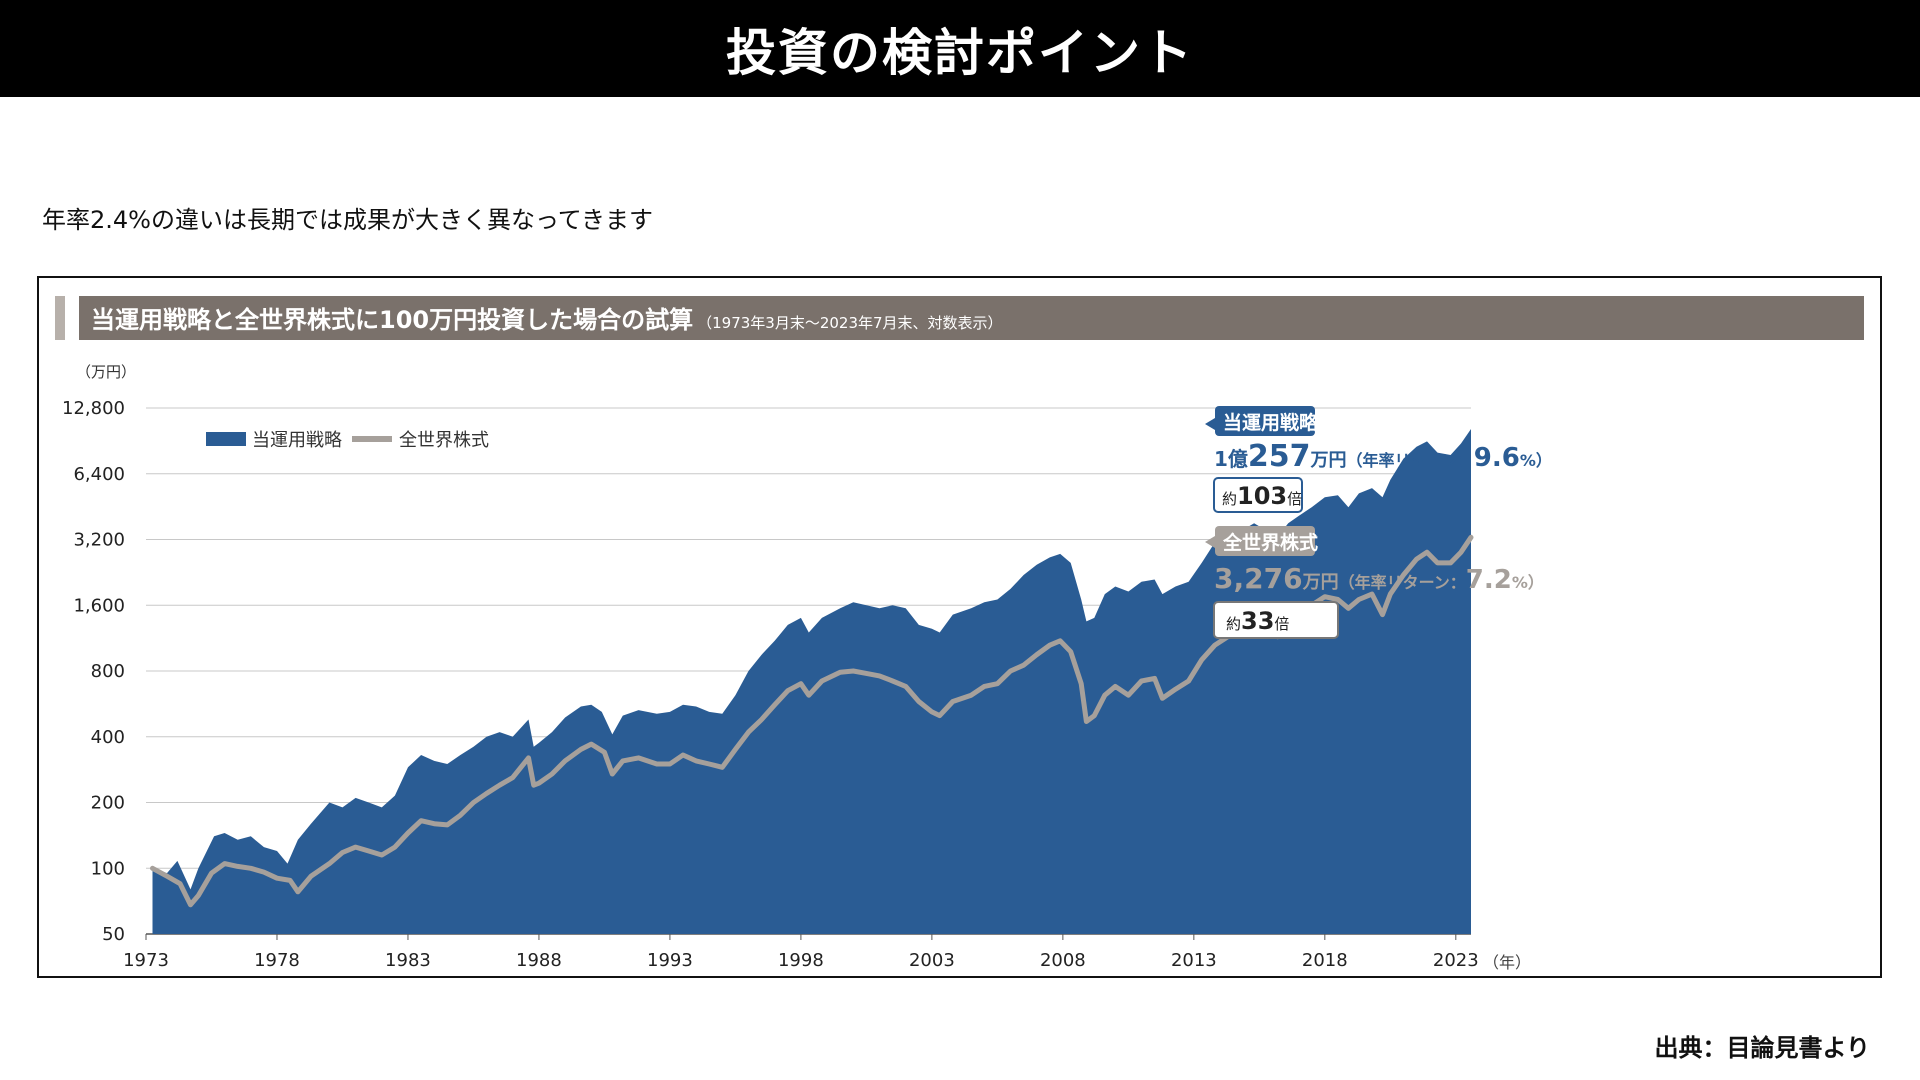 Image resolution: width=1920 pixels, height=1080 pixels. I want to click on y-tick-label: 800, so click(108, 671).